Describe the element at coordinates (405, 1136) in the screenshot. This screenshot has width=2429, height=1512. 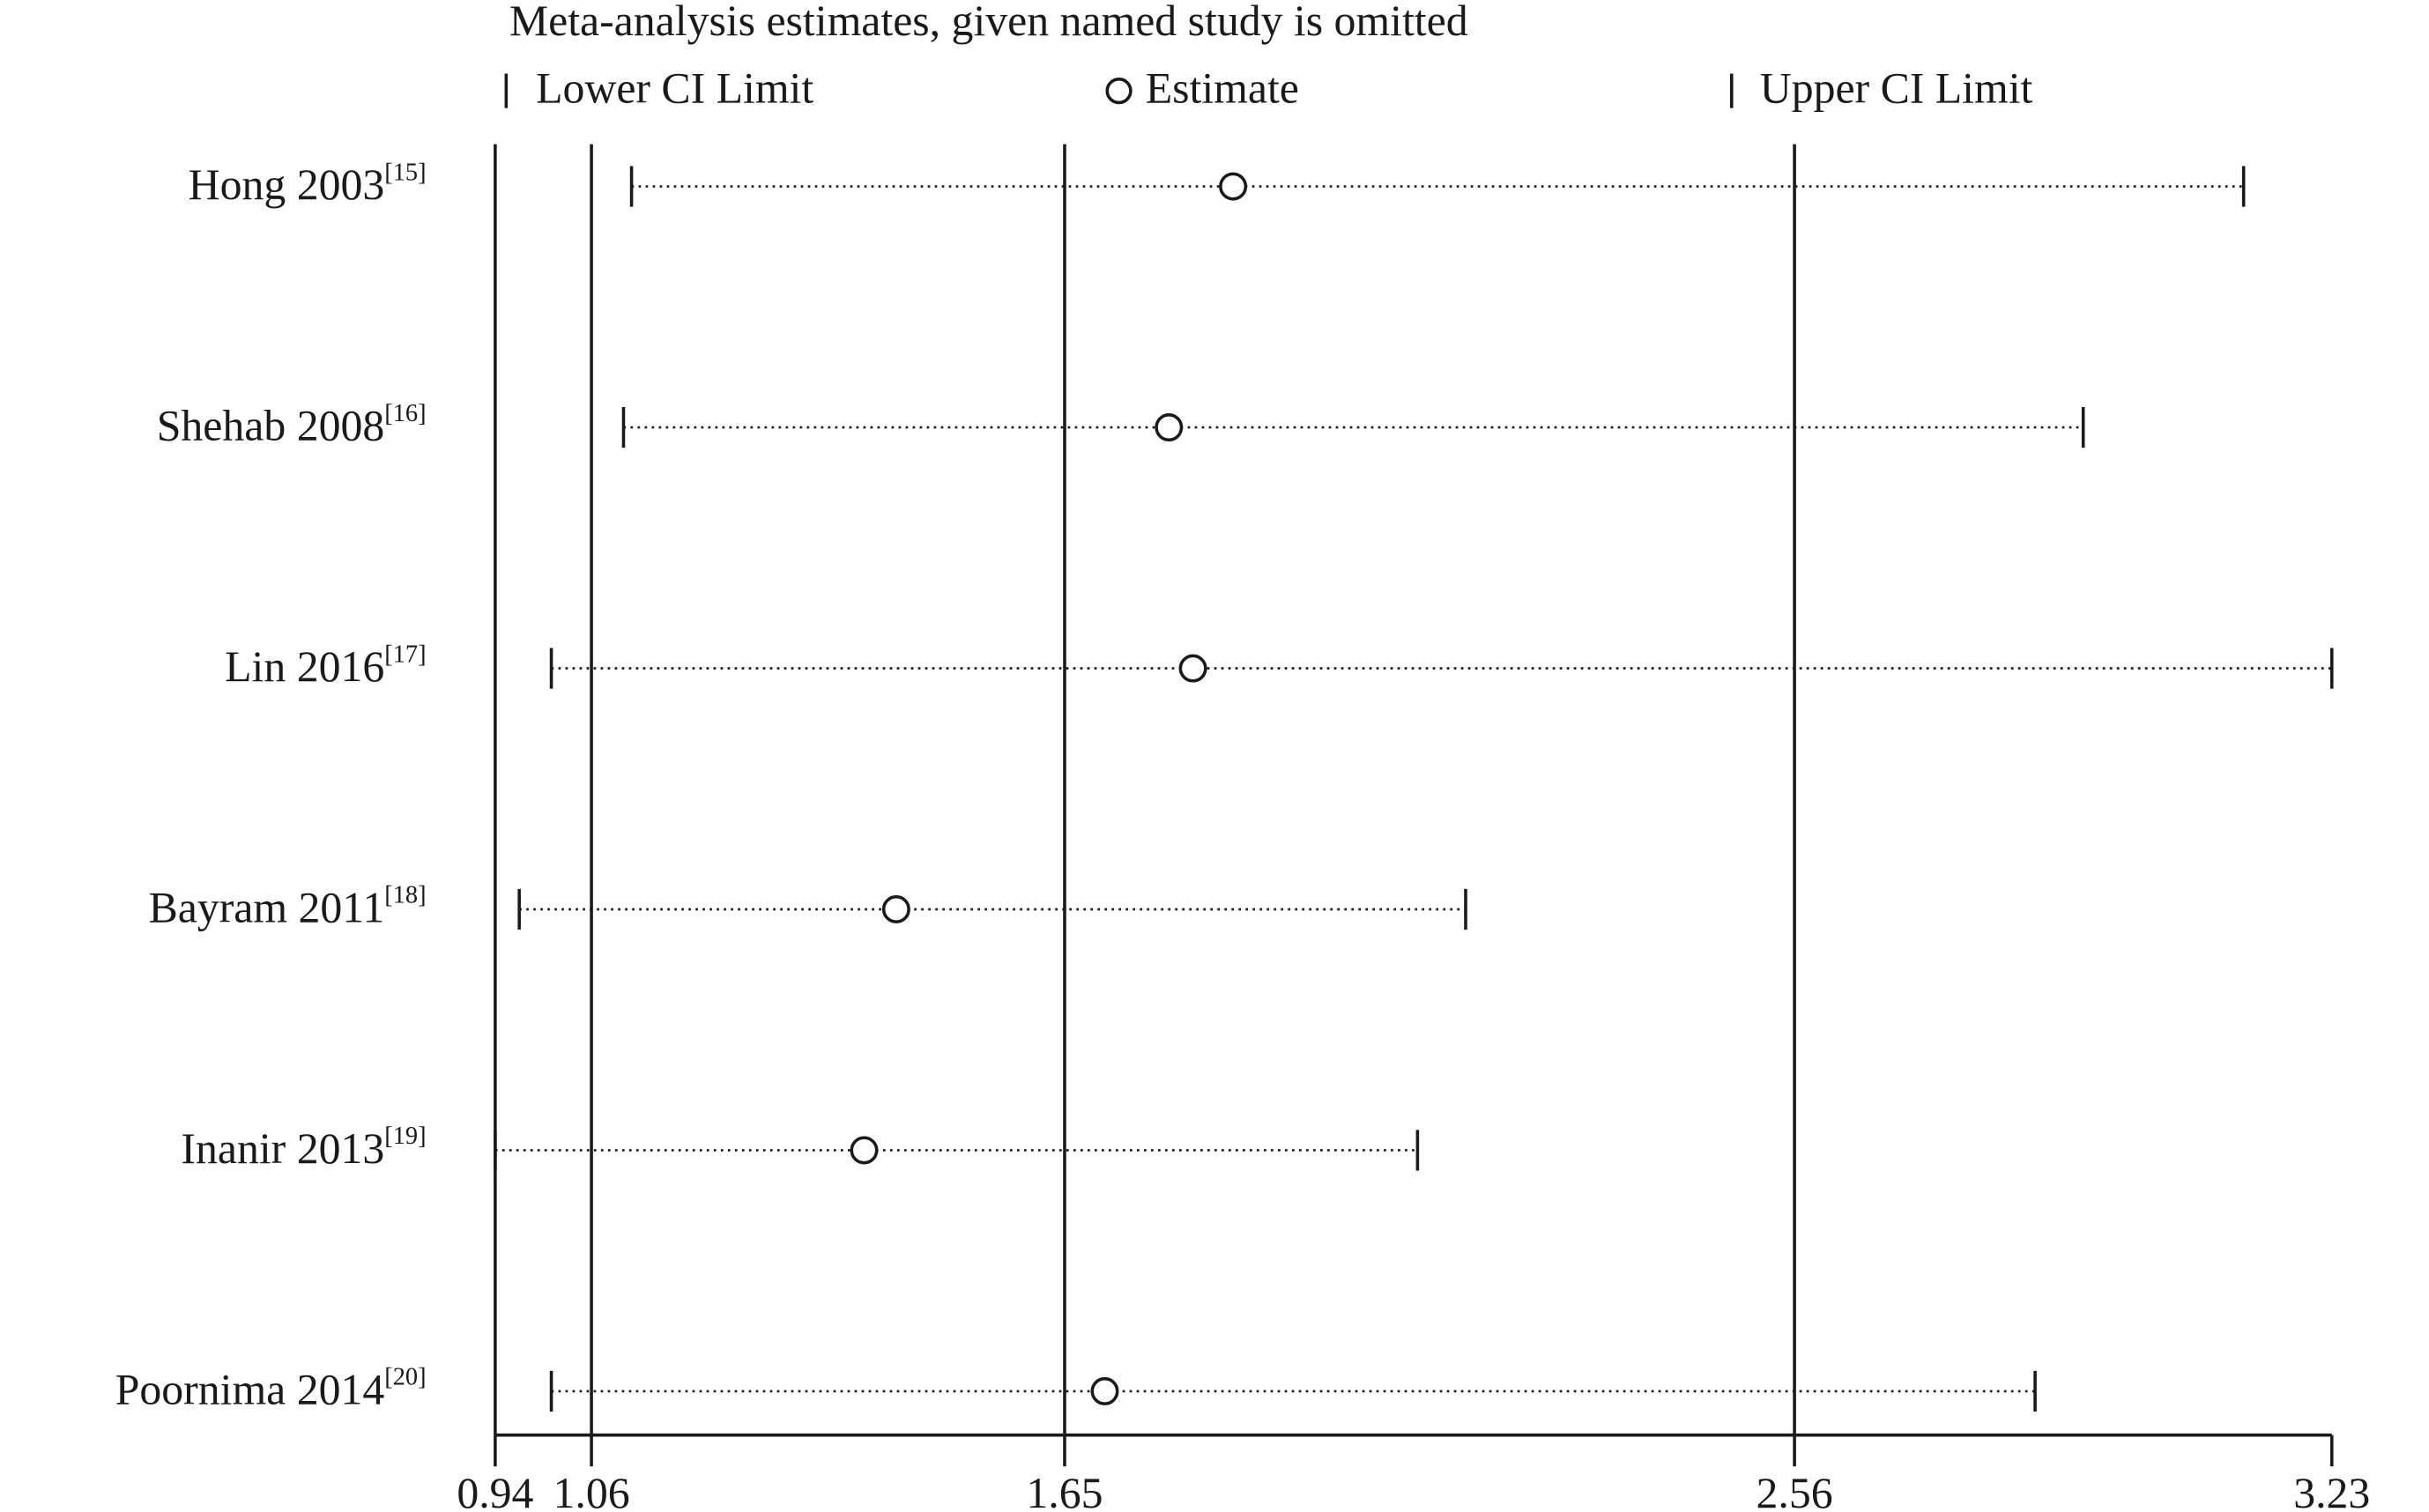
I see `study-reference: [19]` at that location.